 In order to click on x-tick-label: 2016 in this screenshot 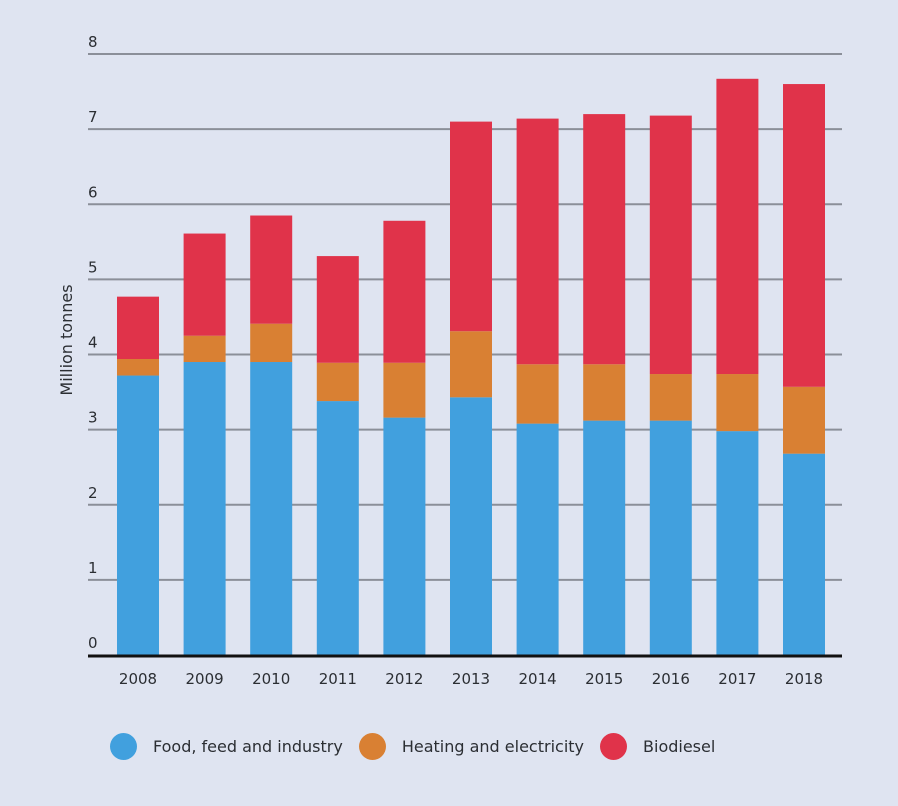, I will do `click(671, 679)`.